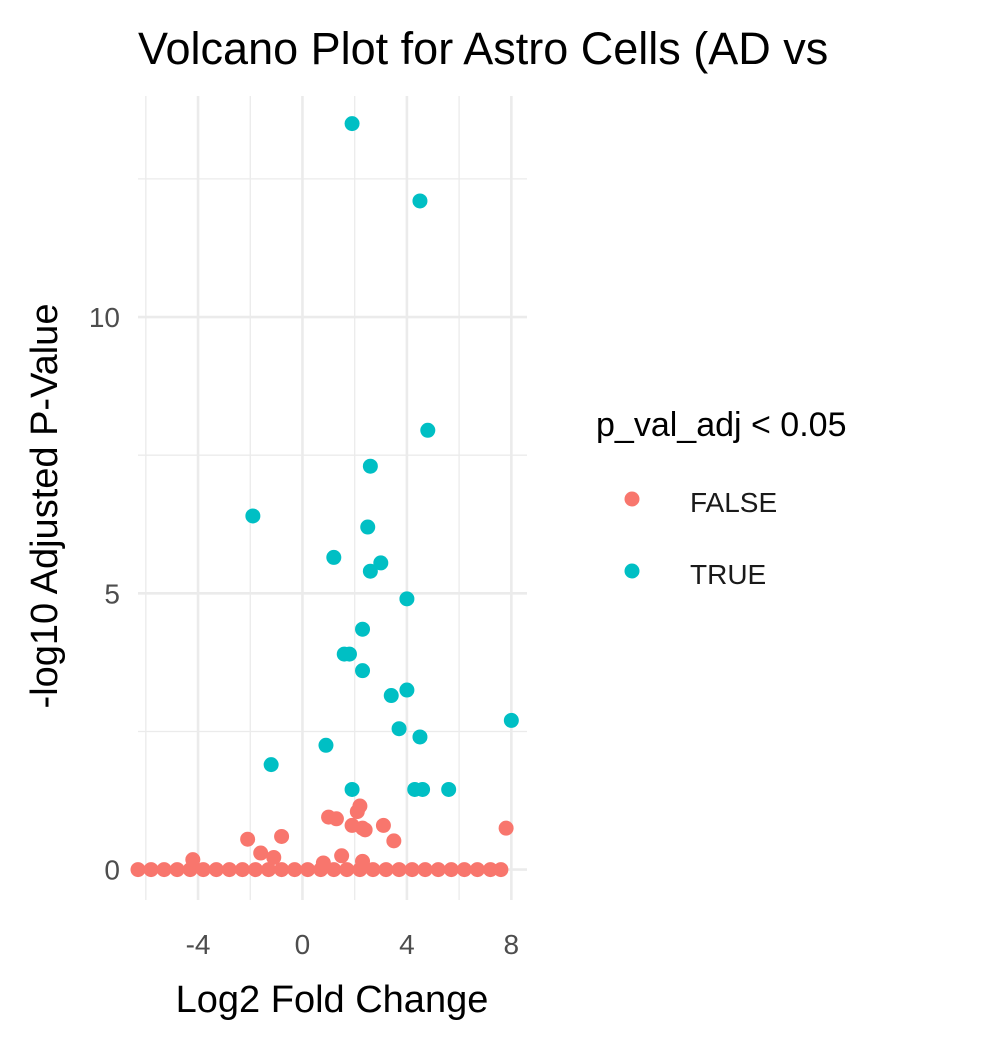 This screenshot has height=1042, width=985. Describe the element at coordinates (112, 593) in the screenshot. I see `y-tick-label: 5` at that location.